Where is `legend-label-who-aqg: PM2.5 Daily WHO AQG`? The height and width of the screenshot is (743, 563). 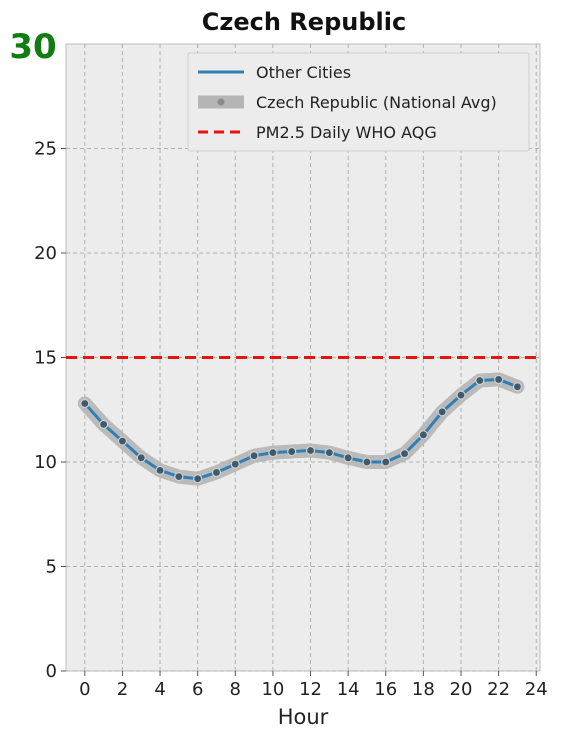 legend-label-who-aqg: PM2.5 Daily WHO AQG is located at coordinates (346, 132).